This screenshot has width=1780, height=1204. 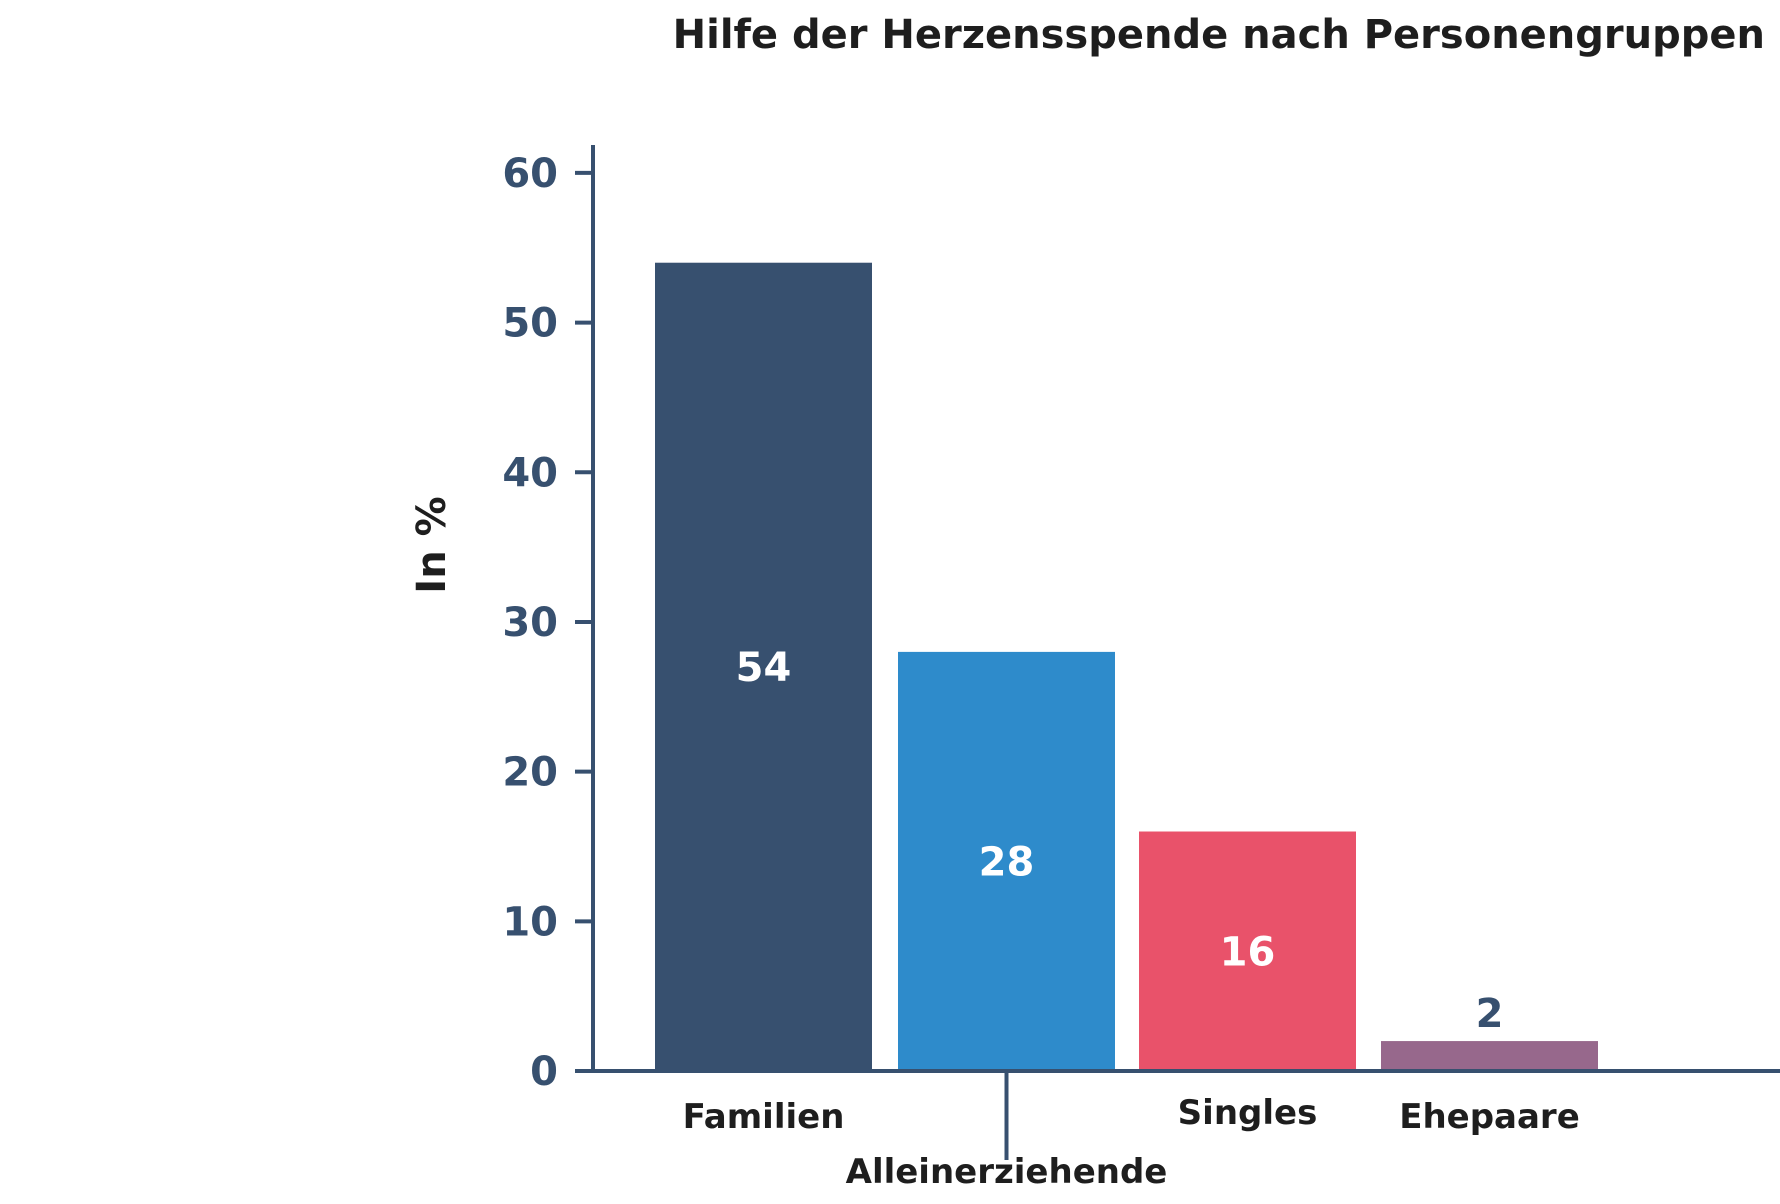 I want to click on y-tick-label: 60, so click(x=530, y=174).